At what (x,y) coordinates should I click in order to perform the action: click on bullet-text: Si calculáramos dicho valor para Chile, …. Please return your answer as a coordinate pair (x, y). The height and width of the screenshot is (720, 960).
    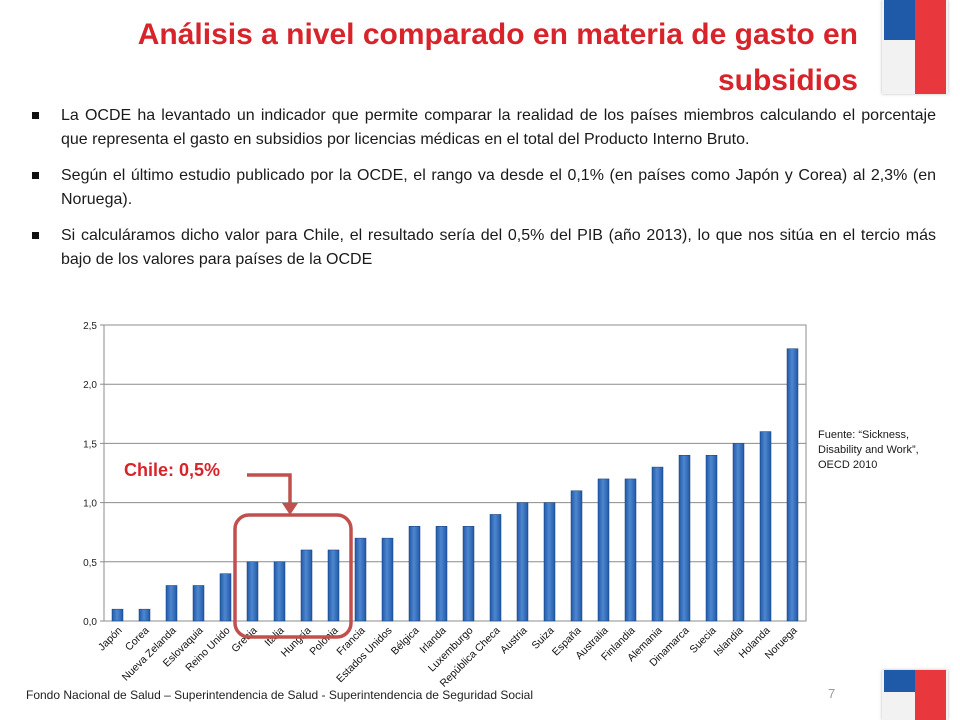
    Looking at the image, I should click on (498, 247).